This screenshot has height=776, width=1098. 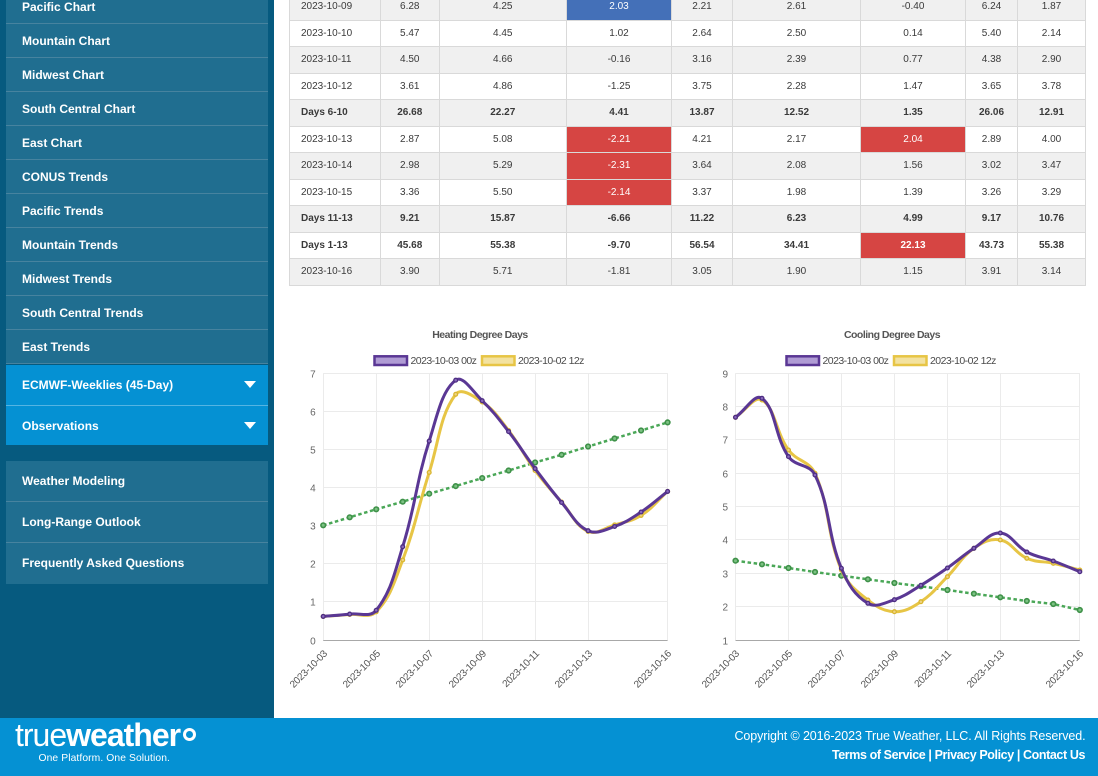 What do you see at coordinates (480, 335) in the screenshot?
I see `svg-text: Heating Degree Days` at bounding box center [480, 335].